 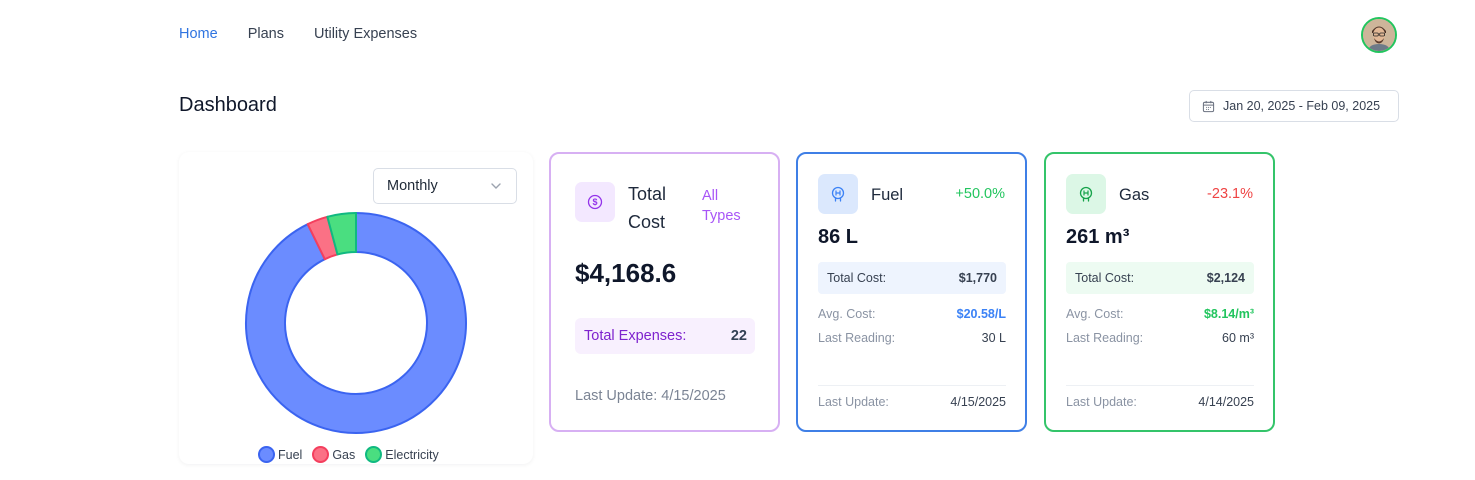 I want to click on fuel-quantity: 86 L, so click(x=838, y=237).